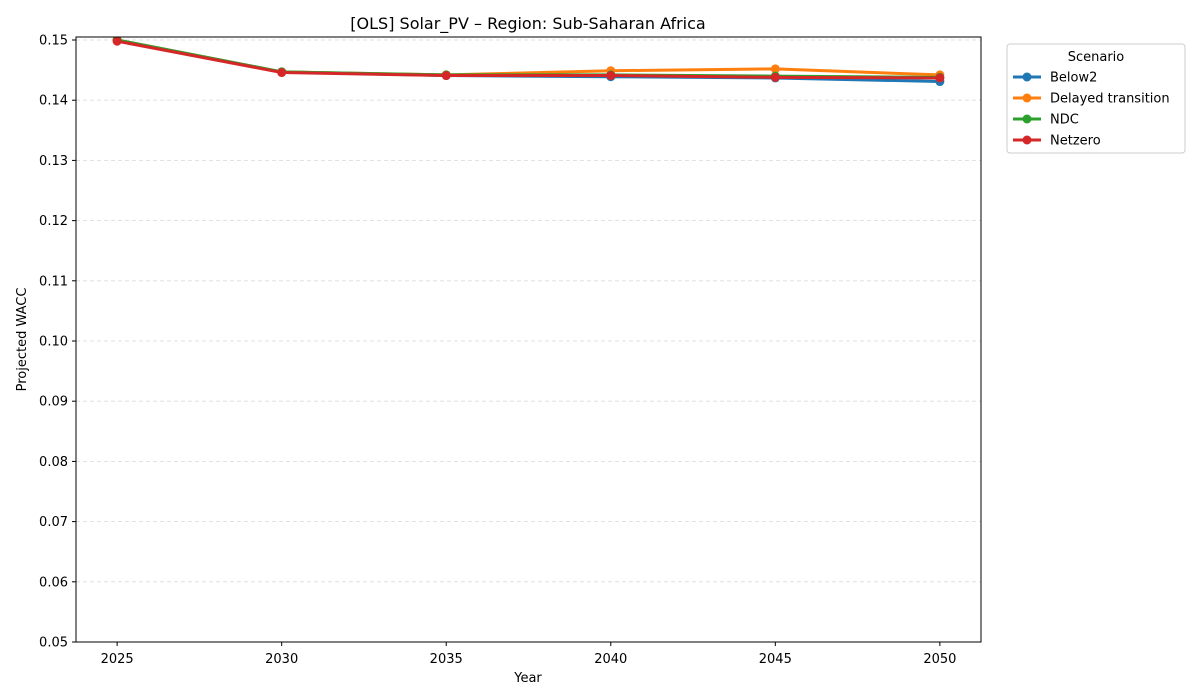 This screenshot has width=1200, height=700. What do you see at coordinates (53, 402) in the screenshot?
I see `y-tick-label: 0.09` at bounding box center [53, 402].